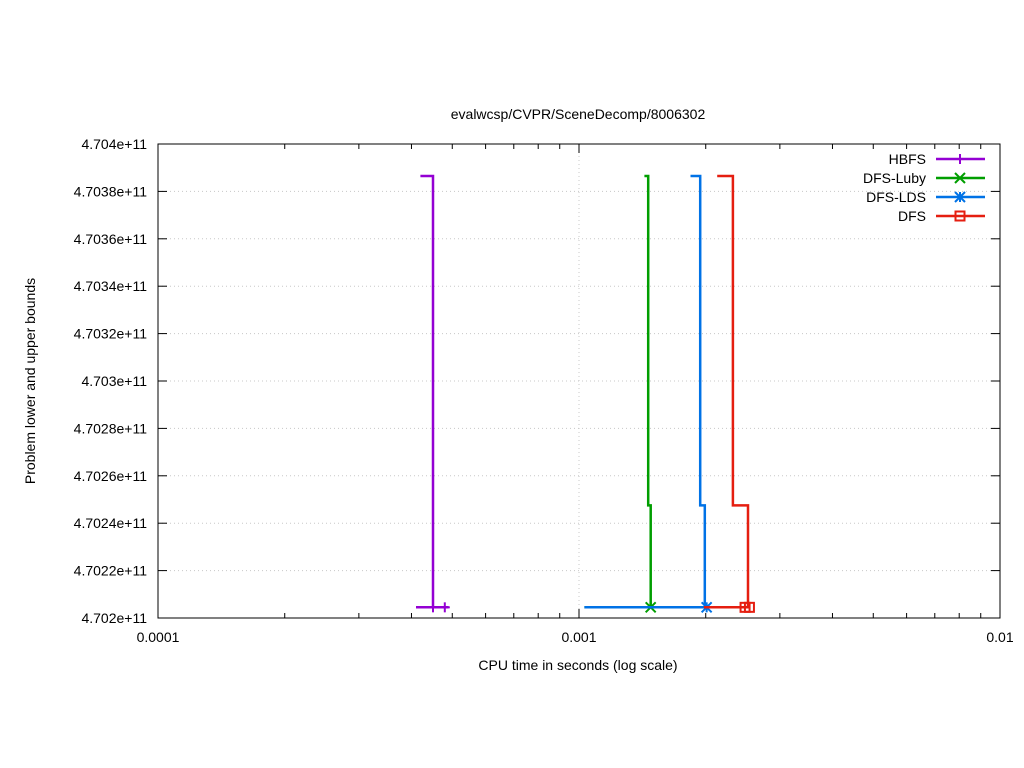 The width and height of the screenshot is (1024, 768). I want to click on legend-label: DFS, so click(912, 216).